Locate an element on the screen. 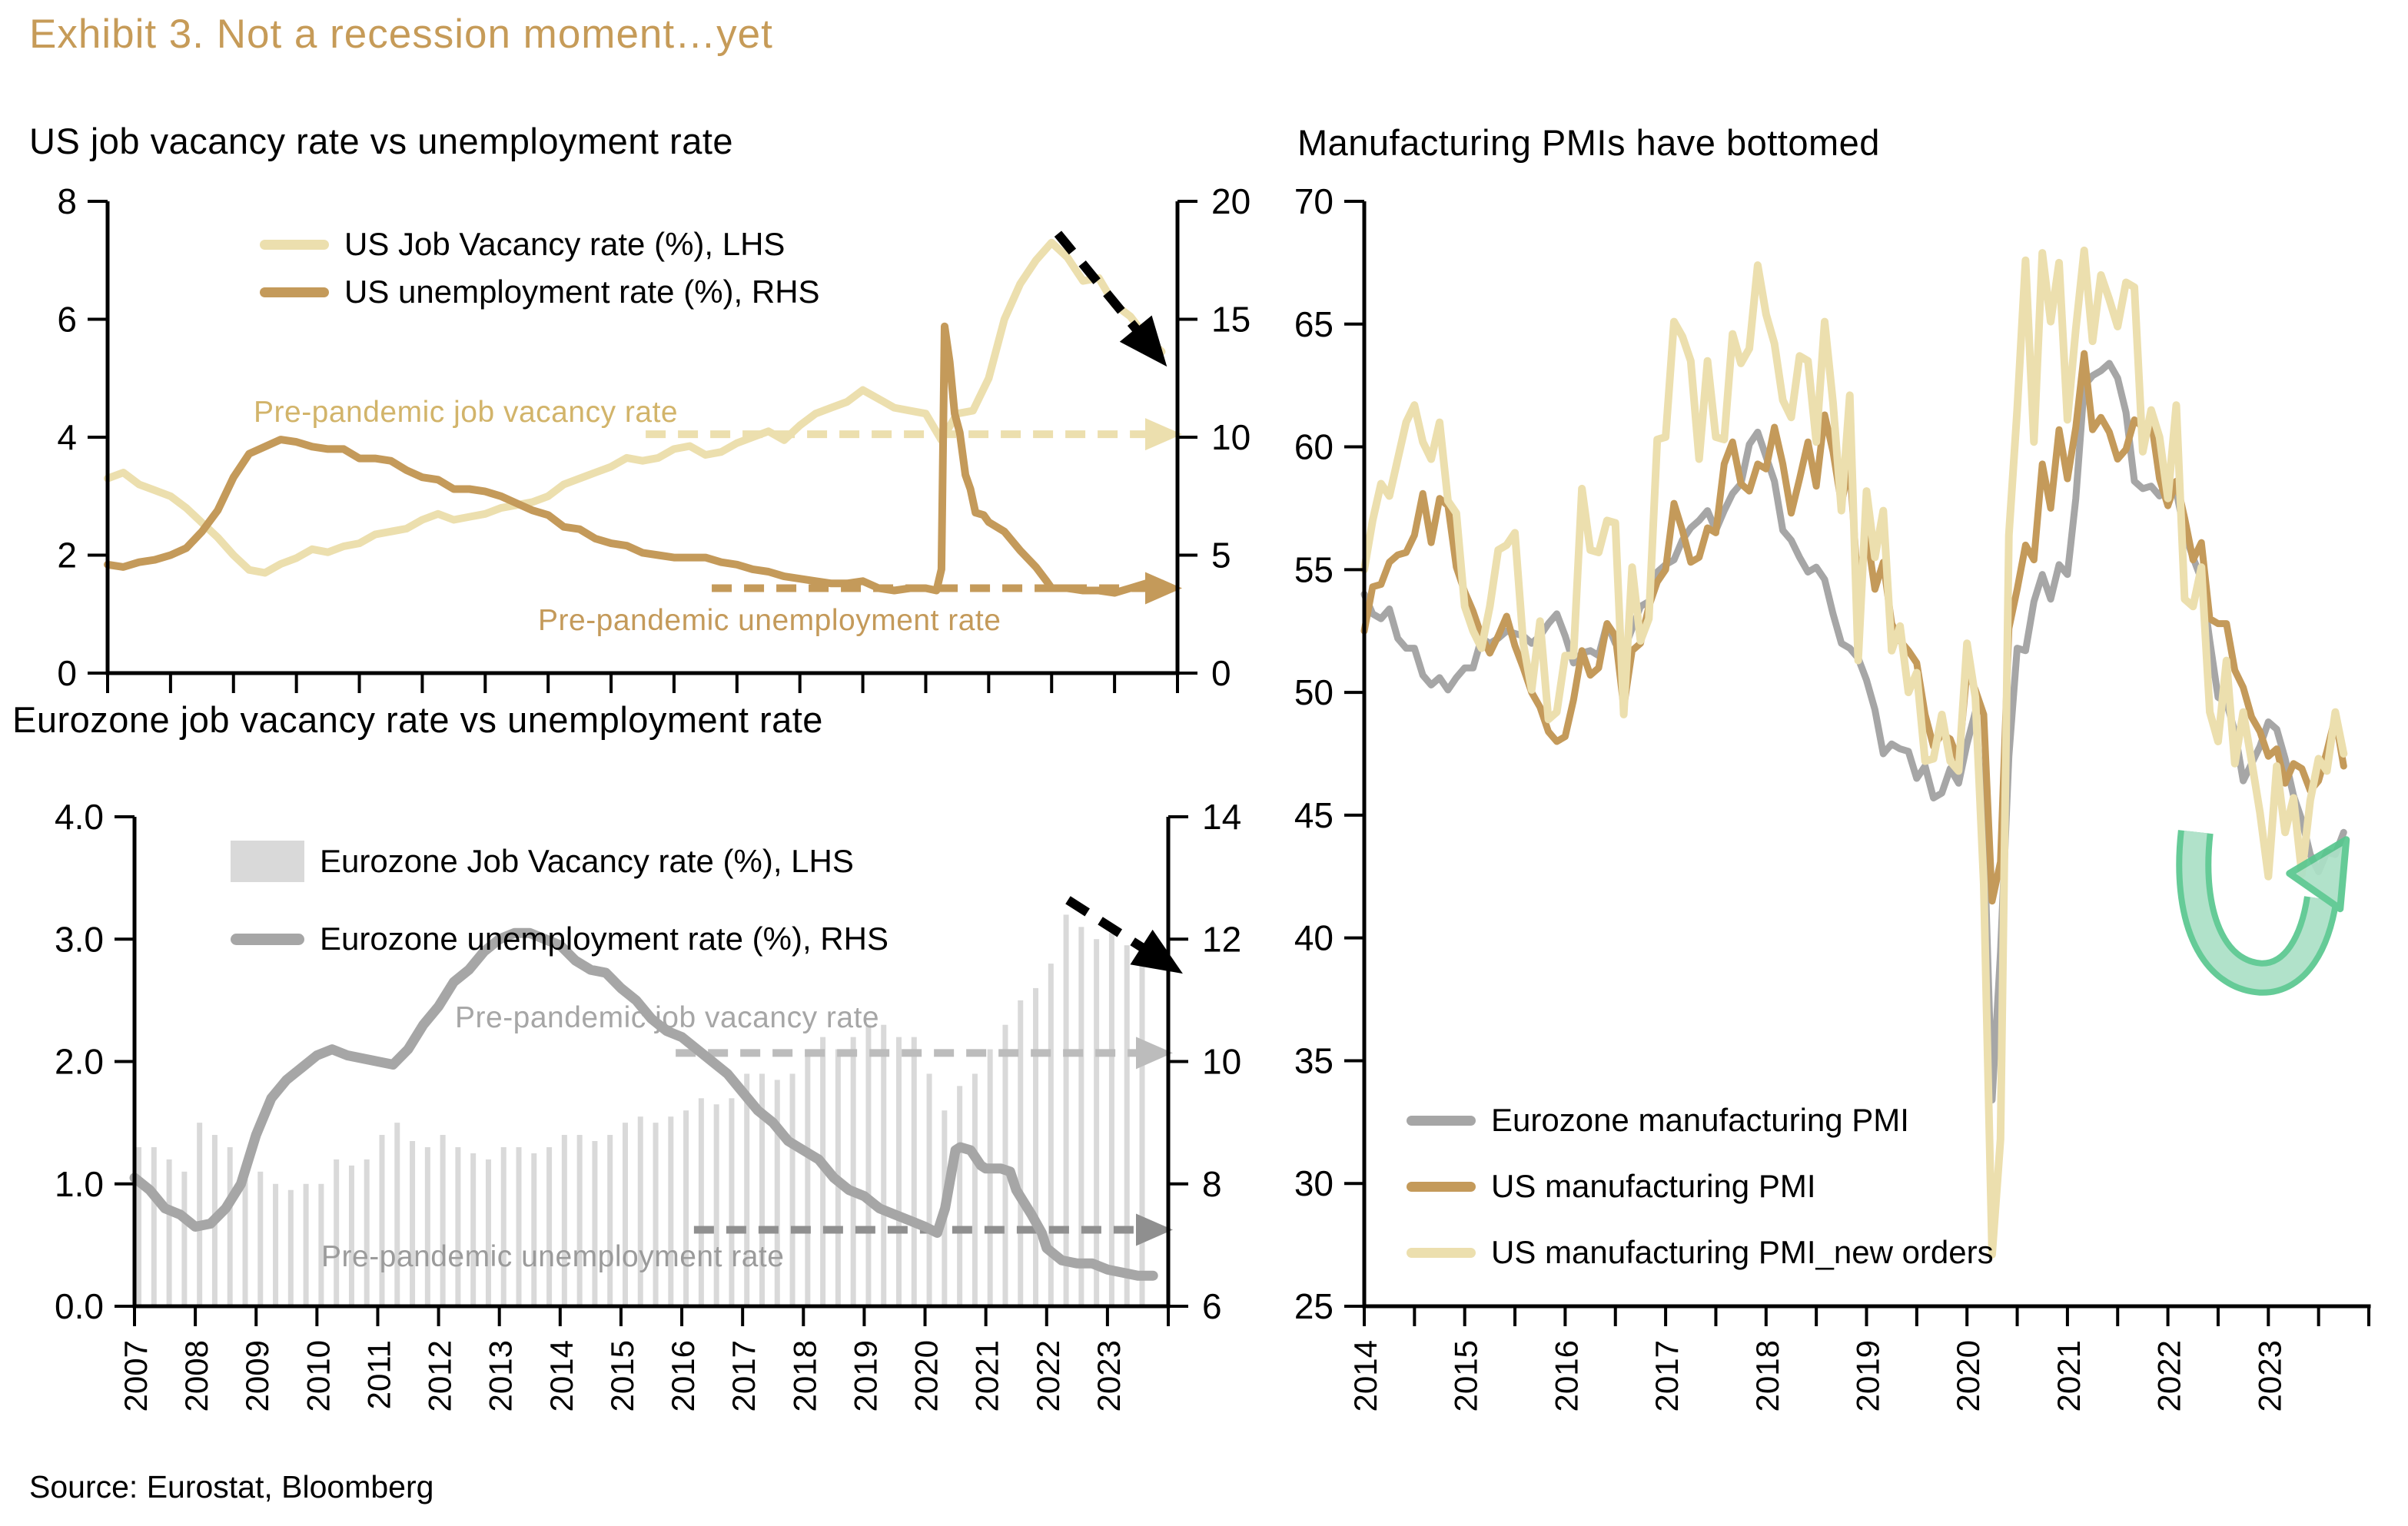  chartC-title: Manufacturing PMIs have bottomed is located at coordinates (1588, 142).